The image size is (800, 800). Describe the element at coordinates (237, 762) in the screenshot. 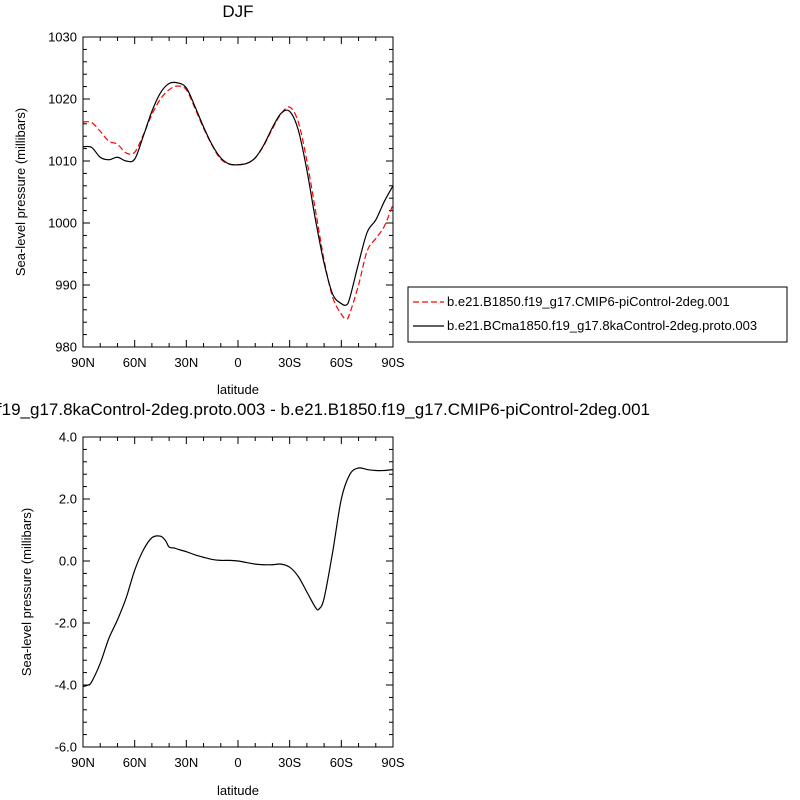

I see `bottom-x-tick-label: 0` at that location.